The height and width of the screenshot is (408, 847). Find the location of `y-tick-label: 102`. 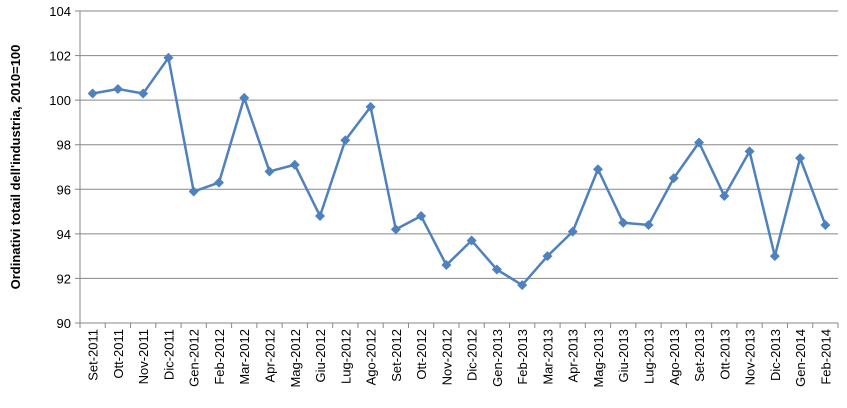

y-tick-label: 102 is located at coordinates (60, 56).